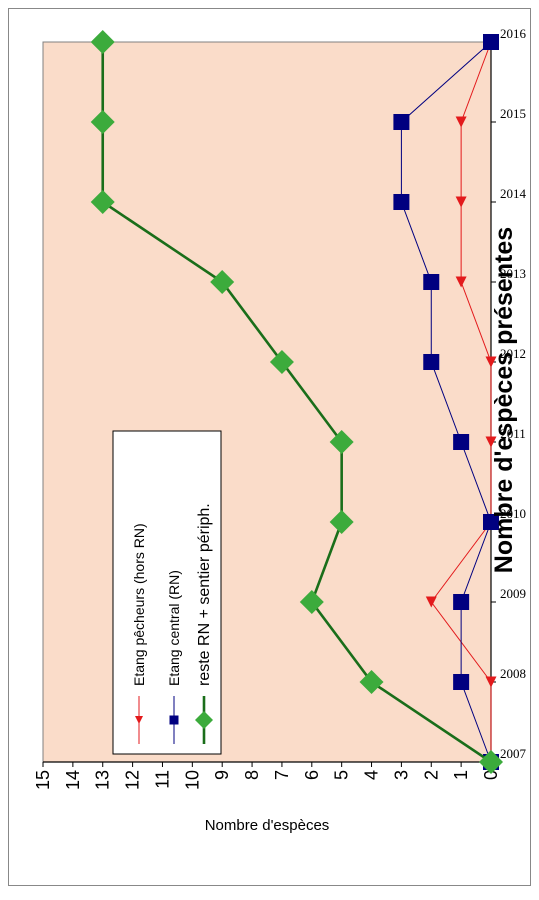 This screenshot has height=900, width=539. What do you see at coordinates (73, 780) in the screenshot?
I see `y-tick-label: 14` at bounding box center [73, 780].